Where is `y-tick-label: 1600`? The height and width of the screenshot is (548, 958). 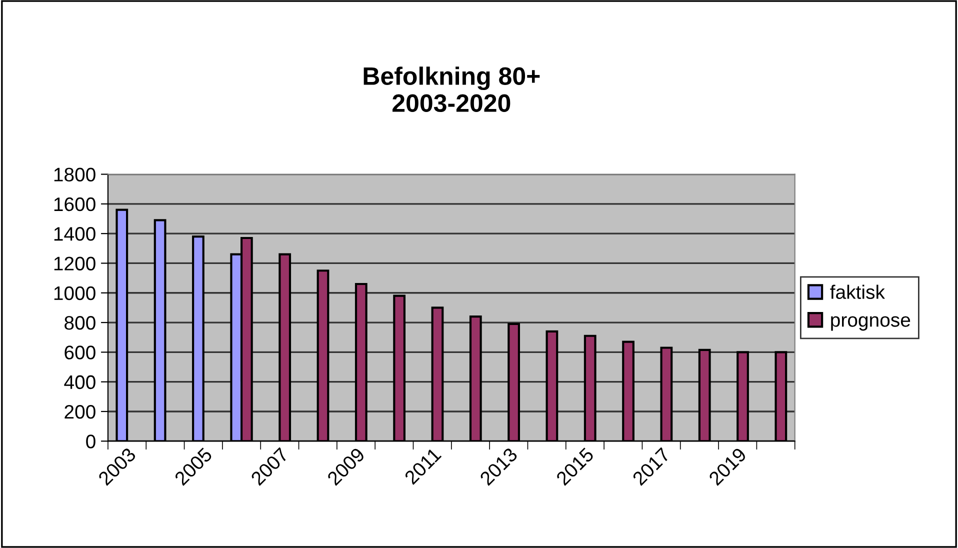 y-tick-label: 1600 is located at coordinates (75, 204).